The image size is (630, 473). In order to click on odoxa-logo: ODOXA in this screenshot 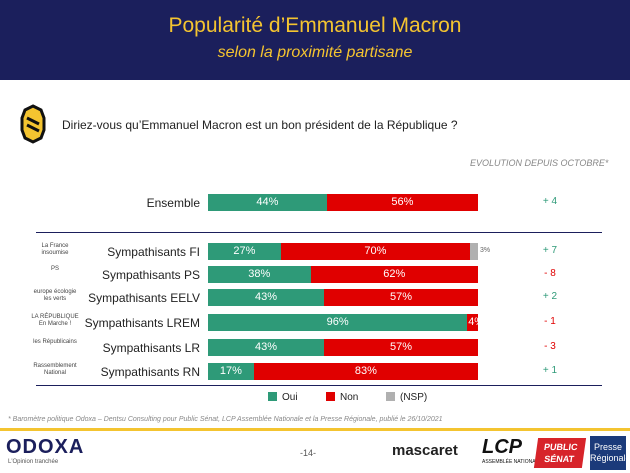, I will do `click(45, 447)`.